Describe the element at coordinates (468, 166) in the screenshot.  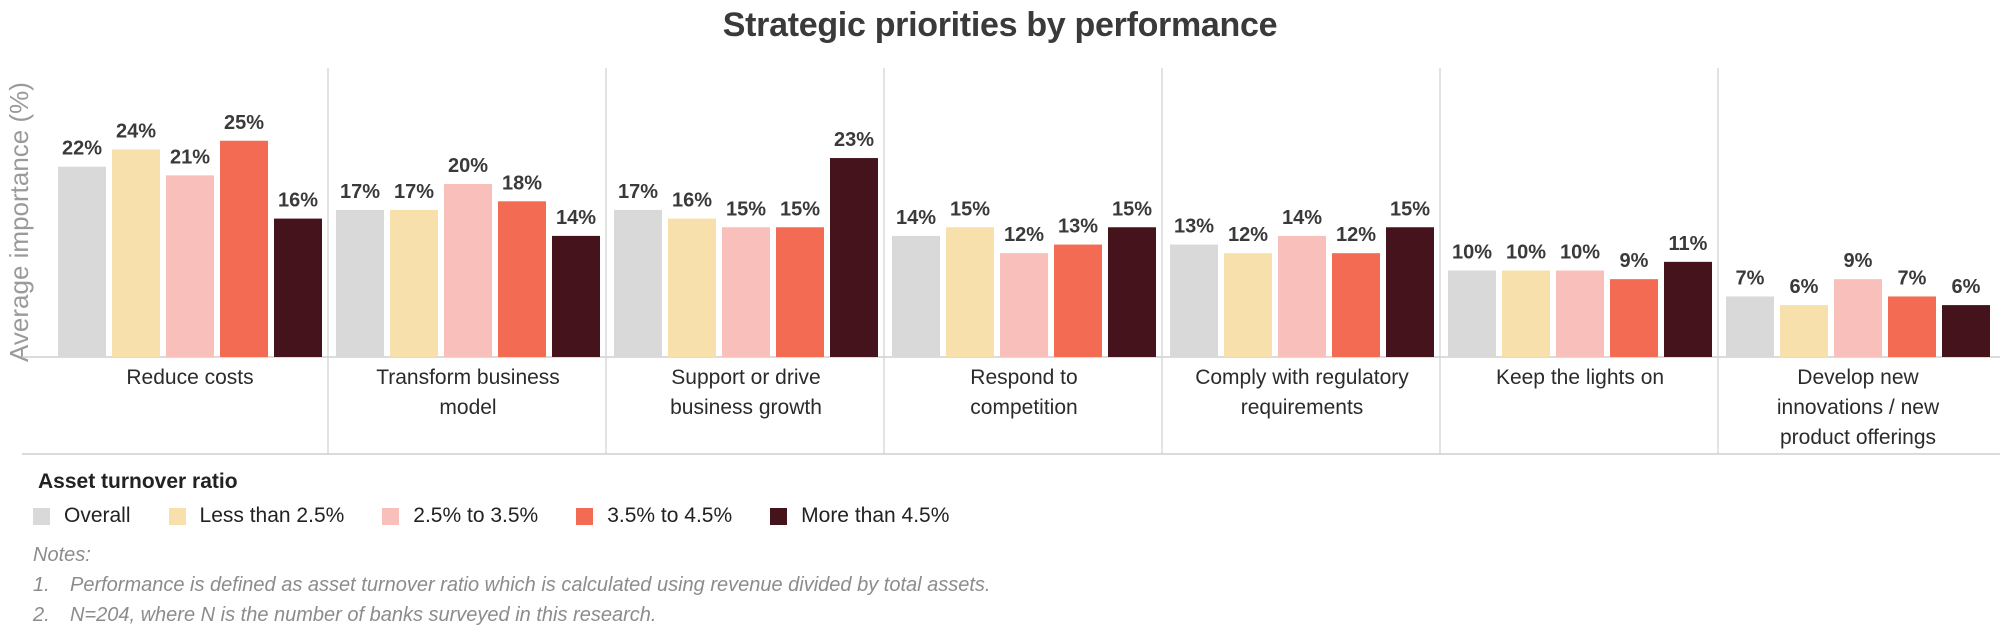
I see `data-label: 20%` at that location.